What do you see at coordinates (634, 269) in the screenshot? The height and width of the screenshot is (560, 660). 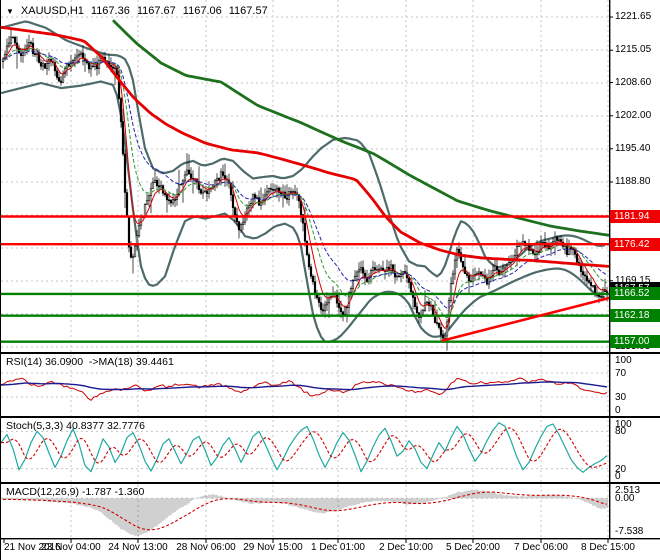 I see `price-axis` at bounding box center [634, 269].